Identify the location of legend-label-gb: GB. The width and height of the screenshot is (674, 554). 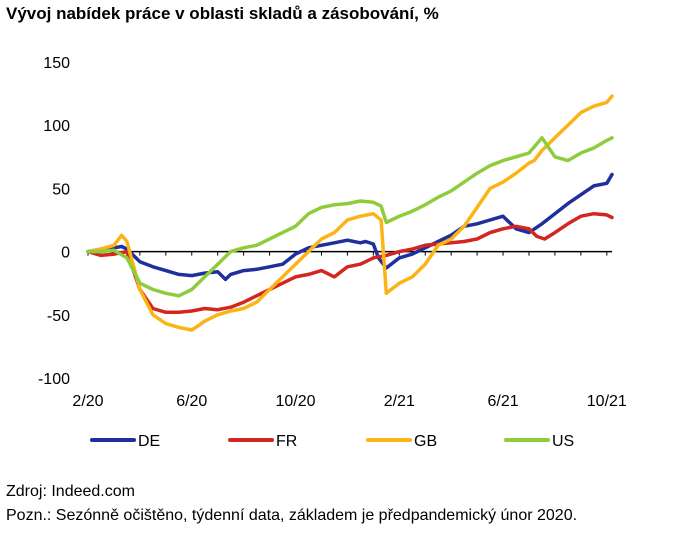
(425, 441).